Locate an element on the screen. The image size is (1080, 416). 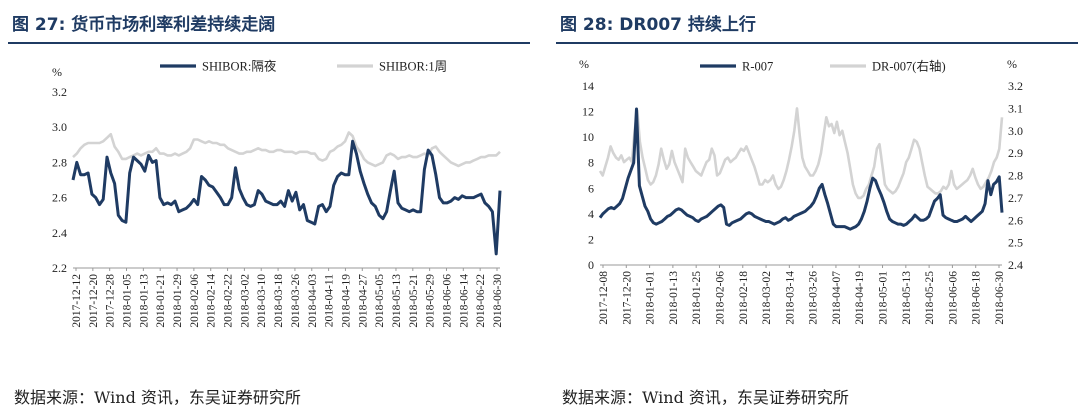
y2-tick-label: 2.8 is located at coordinates (1015, 176).